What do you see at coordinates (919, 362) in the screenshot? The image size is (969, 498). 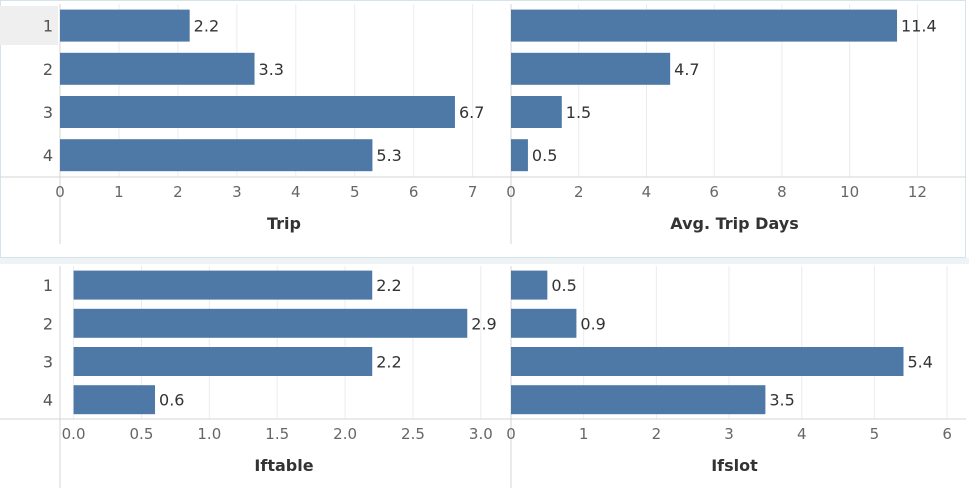 I see `bar-value-label: 5.4` at bounding box center [919, 362].